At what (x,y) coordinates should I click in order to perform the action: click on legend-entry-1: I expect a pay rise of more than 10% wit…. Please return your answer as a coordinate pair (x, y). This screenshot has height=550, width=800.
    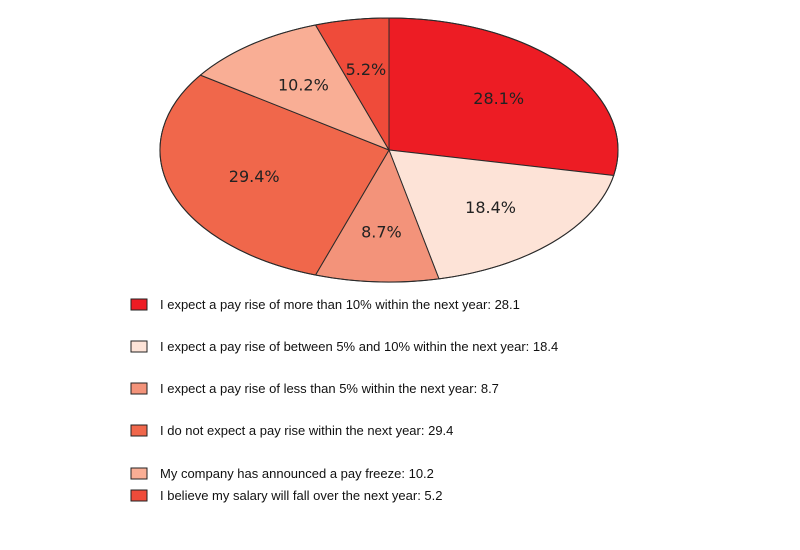
    Looking at the image, I should click on (340, 304).